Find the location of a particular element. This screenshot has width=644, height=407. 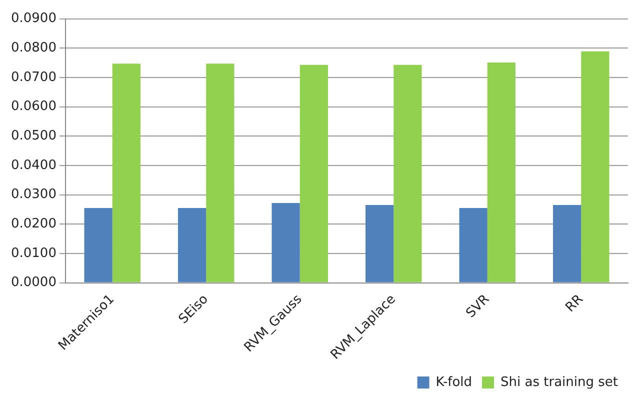

legend-label: K-fold is located at coordinates (454, 382).